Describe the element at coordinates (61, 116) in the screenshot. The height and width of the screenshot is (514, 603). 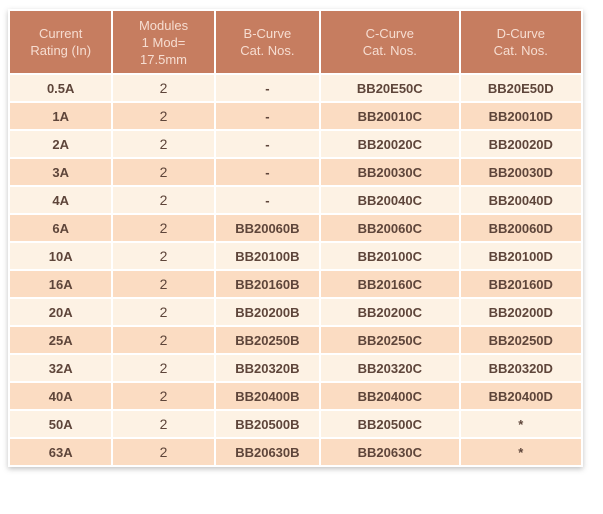
I see `cell-current-rating: 1A` at that location.